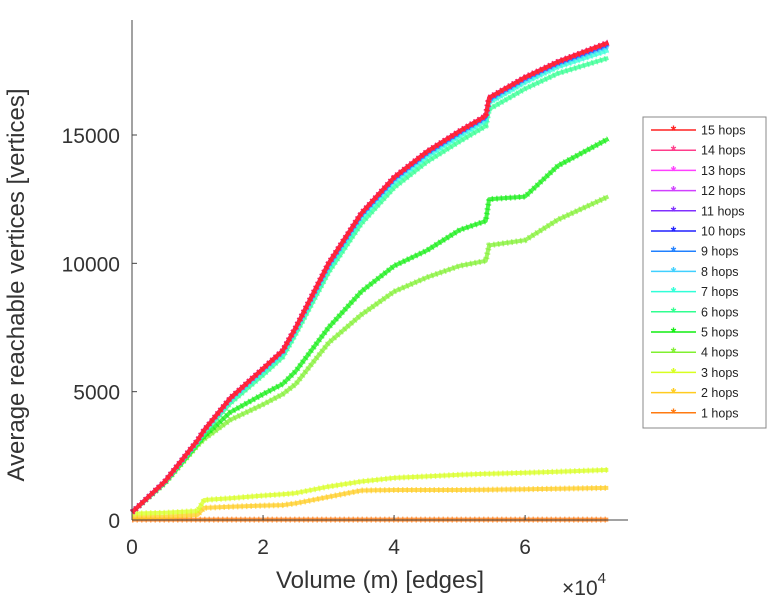 This screenshot has width=768, height=600. I want to click on legend-item: * 4 hops, so click(695, 352).